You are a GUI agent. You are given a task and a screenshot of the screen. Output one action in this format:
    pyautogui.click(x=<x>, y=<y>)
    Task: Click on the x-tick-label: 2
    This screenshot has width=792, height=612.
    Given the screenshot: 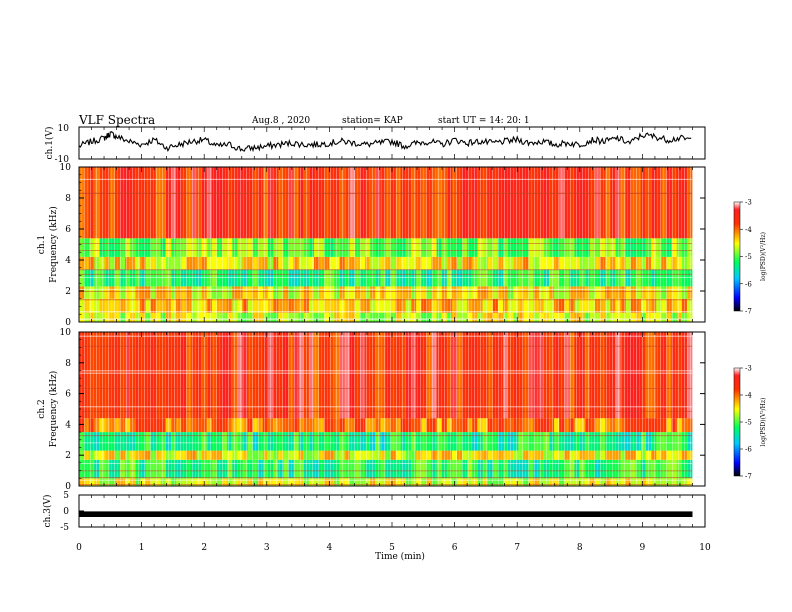 What is the action you would take?
    pyautogui.click(x=204, y=548)
    